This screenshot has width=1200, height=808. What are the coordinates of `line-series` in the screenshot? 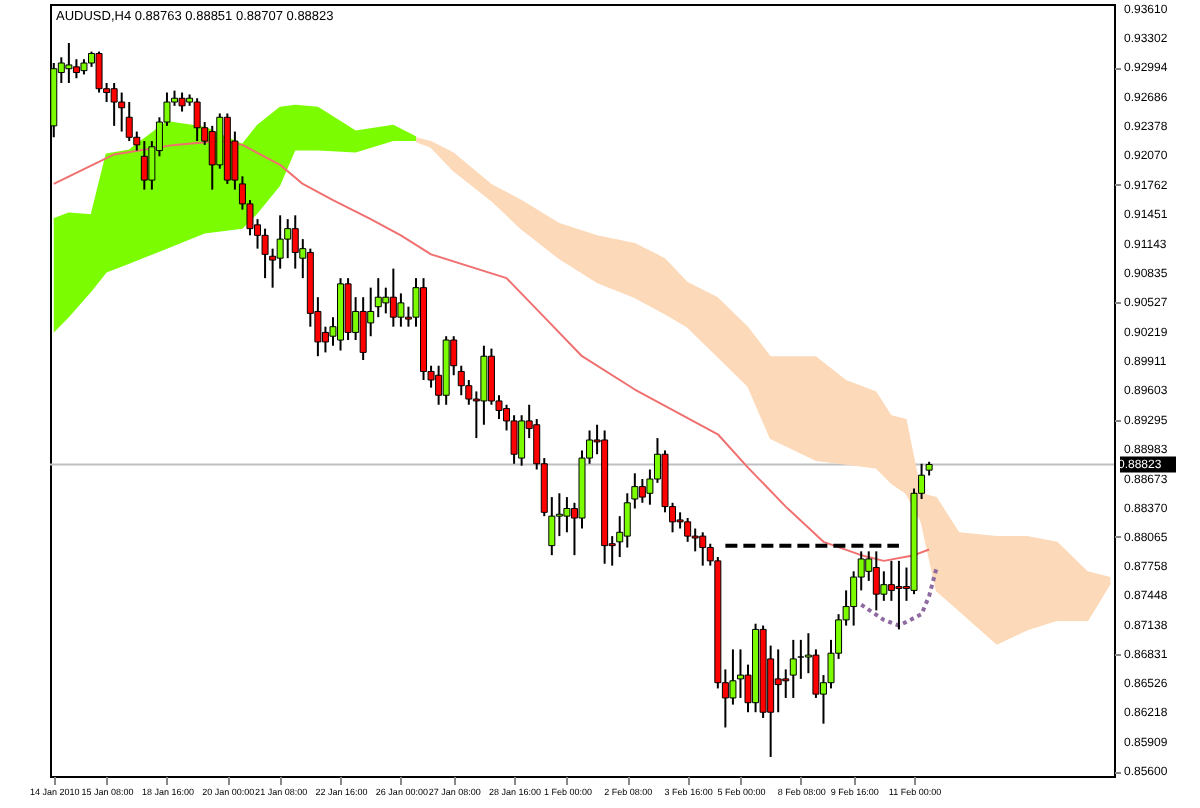 It's located at (899, 596).